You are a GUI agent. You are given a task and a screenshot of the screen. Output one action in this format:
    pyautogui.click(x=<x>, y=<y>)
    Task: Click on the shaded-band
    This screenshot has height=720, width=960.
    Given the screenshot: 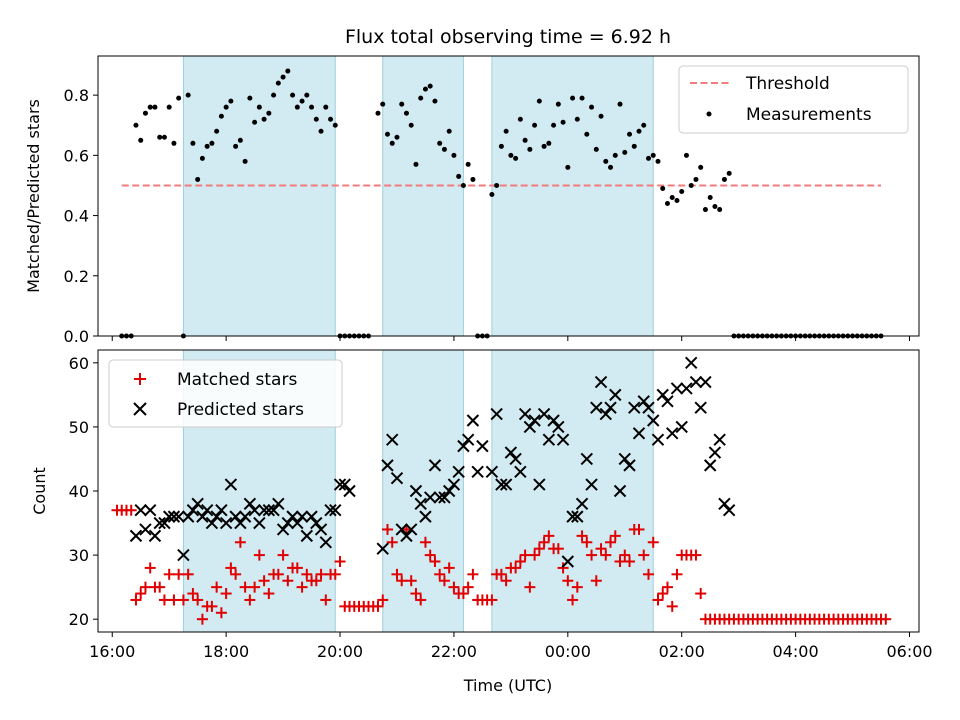 What is the action you would take?
    pyautogui.click(x=423, y=491)
    